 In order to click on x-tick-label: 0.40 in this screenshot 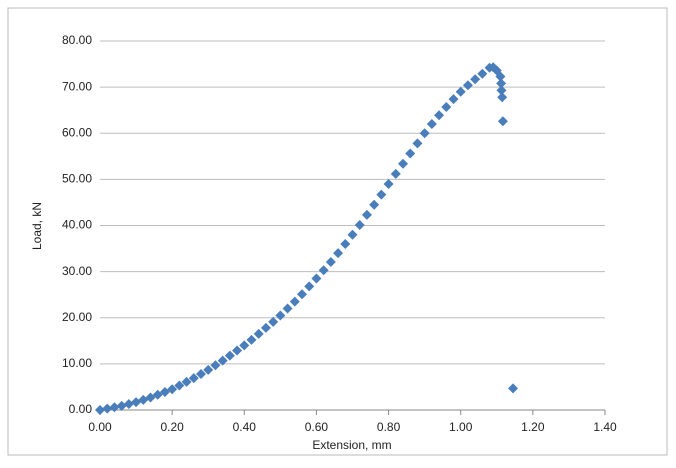, I will do `click(245, 427)`.